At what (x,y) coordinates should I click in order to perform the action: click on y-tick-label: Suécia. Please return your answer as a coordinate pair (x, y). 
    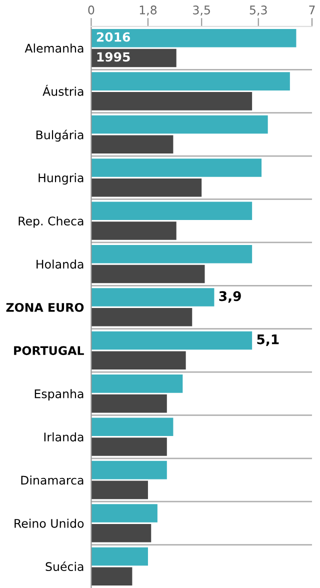
    Looking at the image, I should click on (65, 566).